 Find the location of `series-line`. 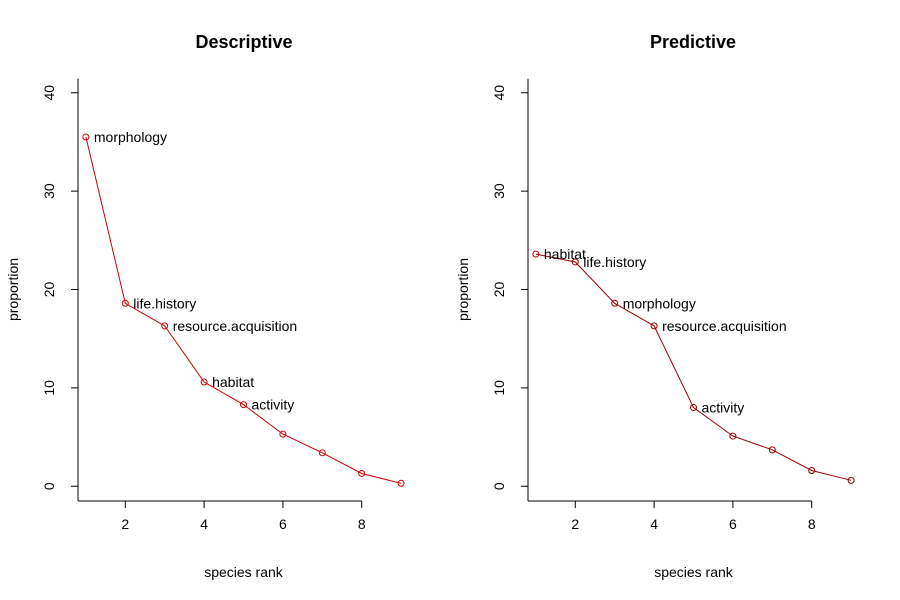

series-line is located at coordinates (693, 367).